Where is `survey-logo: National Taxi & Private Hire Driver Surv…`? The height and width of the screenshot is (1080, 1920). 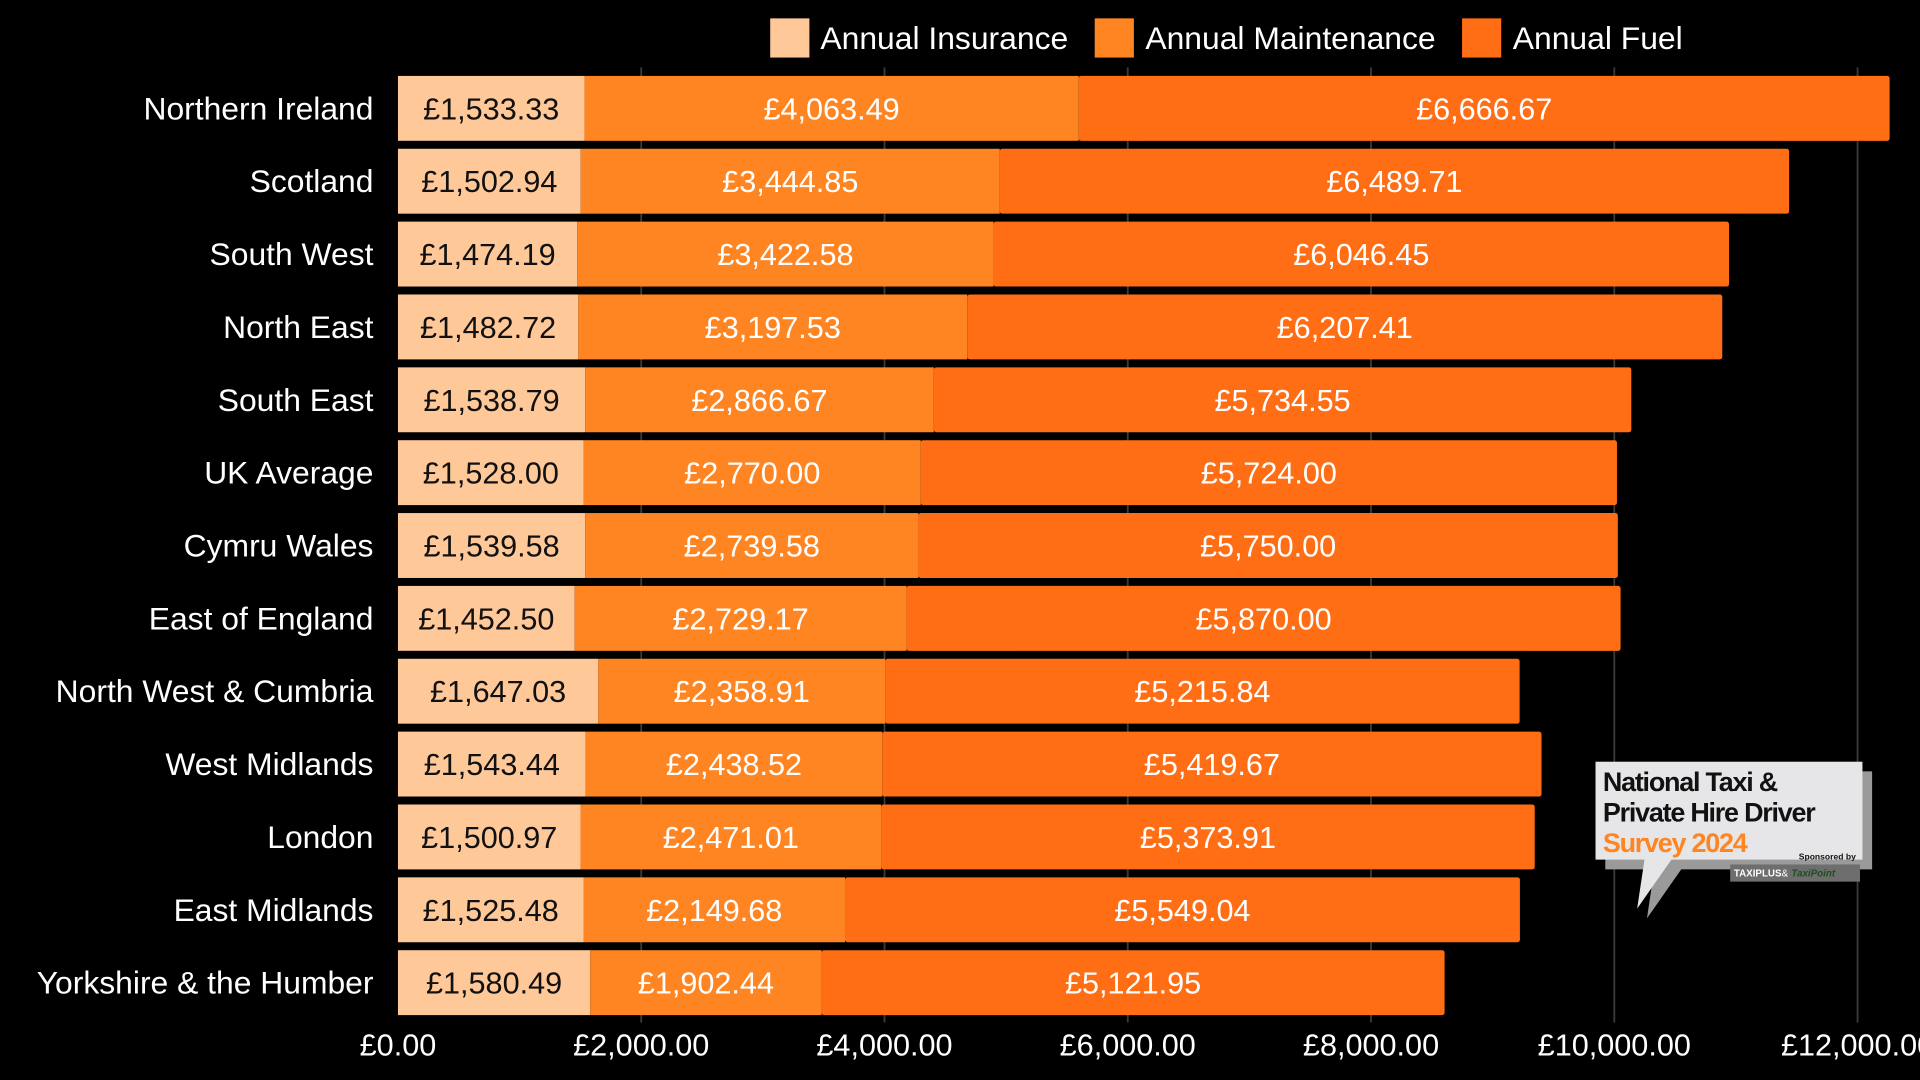
survey-logo: National Taxi & Private Hire Driver Surv… is located at coordinates (1734, 840).